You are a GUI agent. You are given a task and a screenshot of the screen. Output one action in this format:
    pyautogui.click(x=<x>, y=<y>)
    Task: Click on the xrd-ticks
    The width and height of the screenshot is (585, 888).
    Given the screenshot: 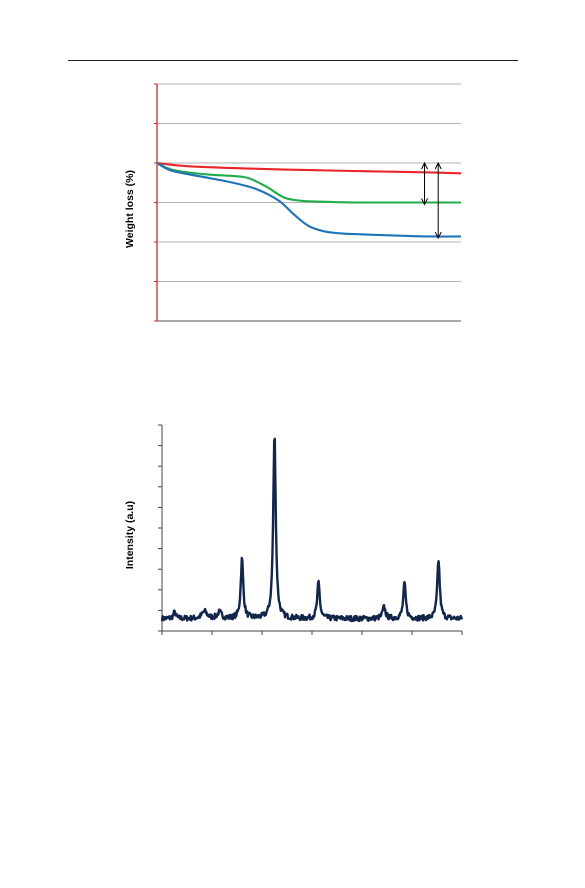 What is the action you would take?
    pyautogui.click(x=310, y=529)
    